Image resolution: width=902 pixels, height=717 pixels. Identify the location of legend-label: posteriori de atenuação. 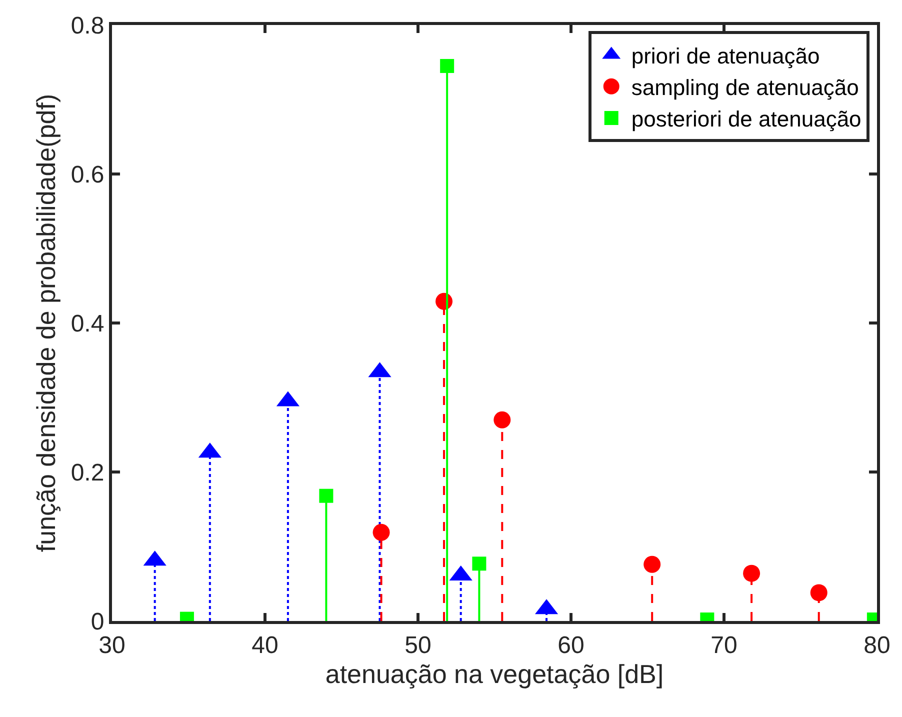
(746, 119).